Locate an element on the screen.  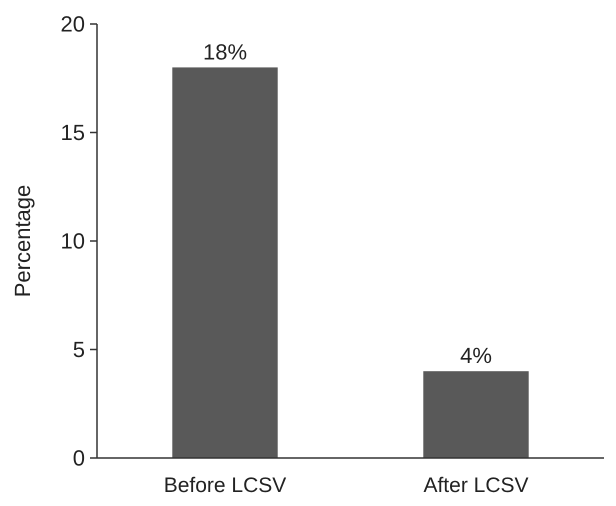
y-tick-label: 20 is located at coordinates (72, 24).